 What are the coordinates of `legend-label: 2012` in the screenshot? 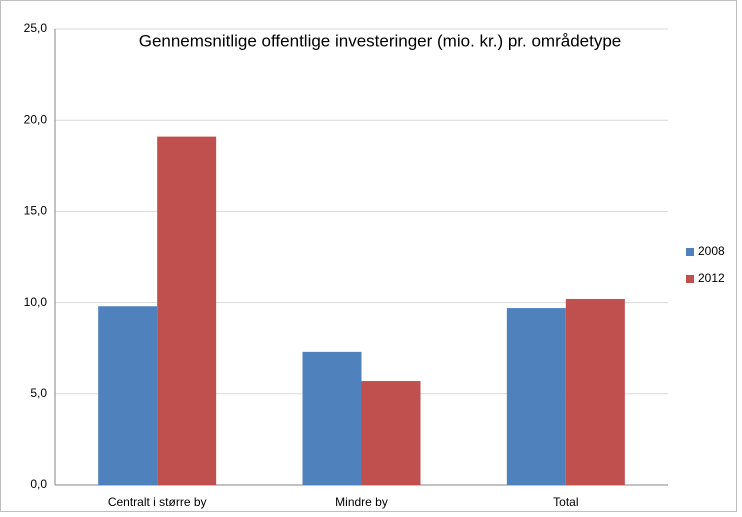 It's located at (711, 278).